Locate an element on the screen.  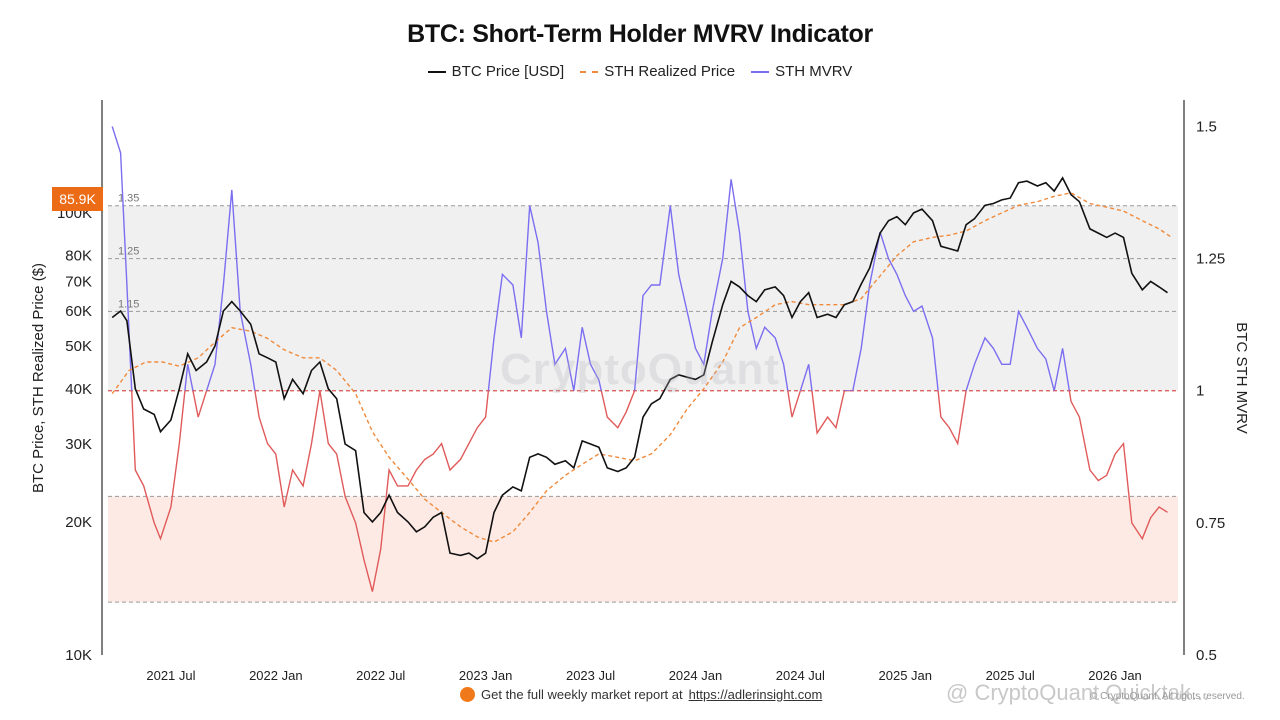
left-tick-label: 50K is located at coordinates (78, 346).